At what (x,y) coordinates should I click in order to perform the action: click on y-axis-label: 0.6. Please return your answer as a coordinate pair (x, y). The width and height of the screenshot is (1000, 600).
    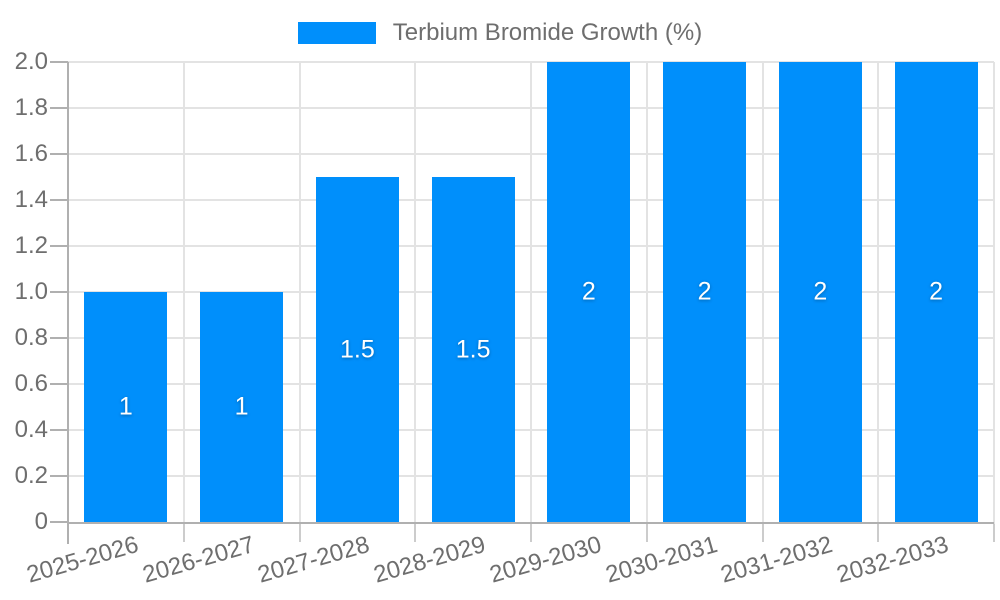
    Looking at the image, I should click on (31, 383).